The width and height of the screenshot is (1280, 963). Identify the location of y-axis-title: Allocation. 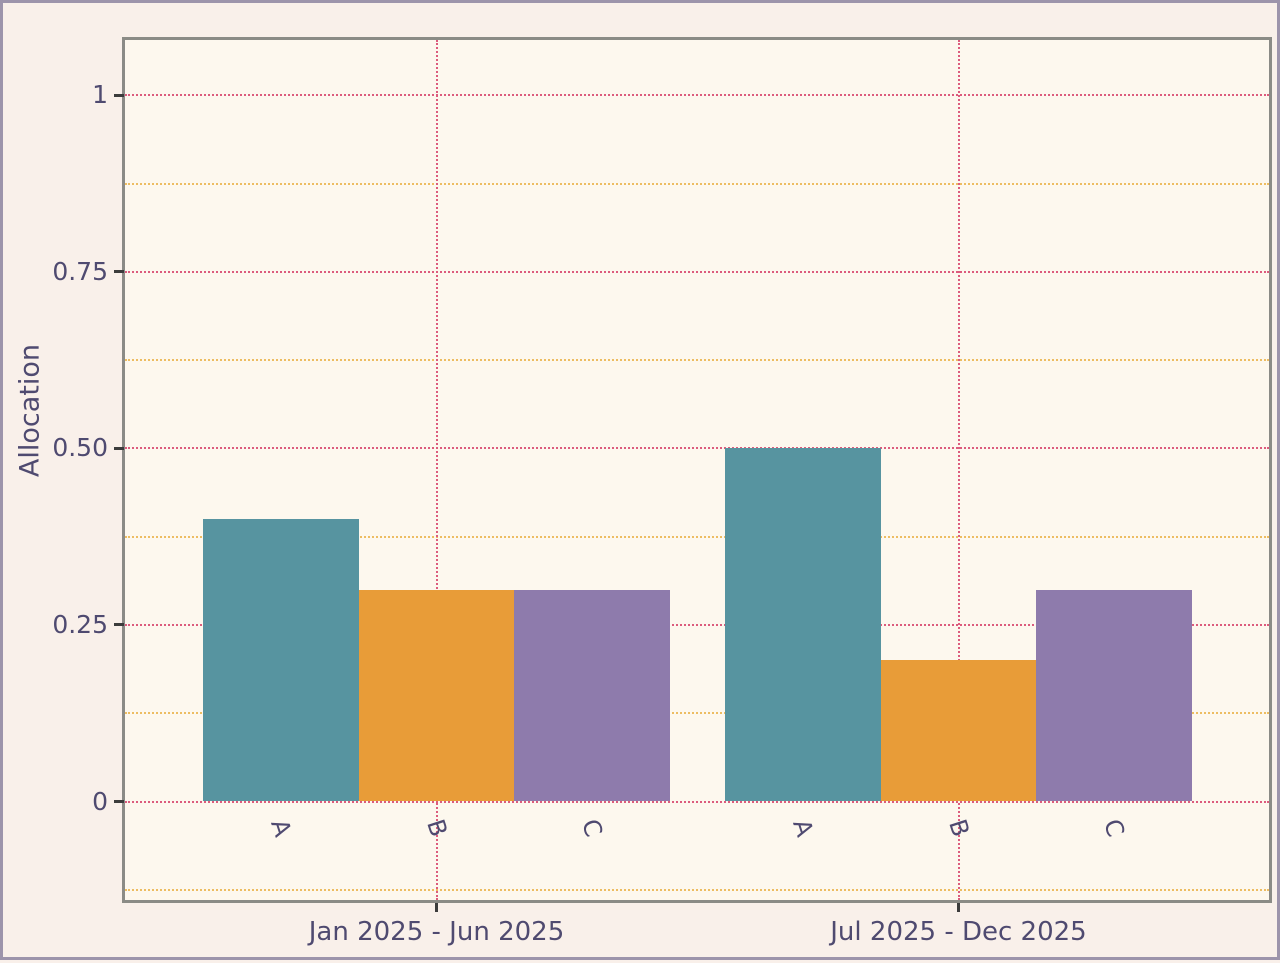
(30, 411).